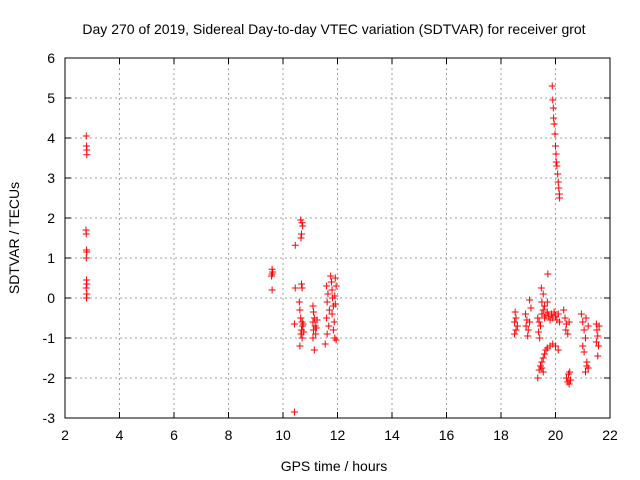 This screenshot has width=640, height=480. What do you see at coordinates (556, 435) in the screenshot?
I see `x-tick-label: 20` at bounding box center [556, 435].